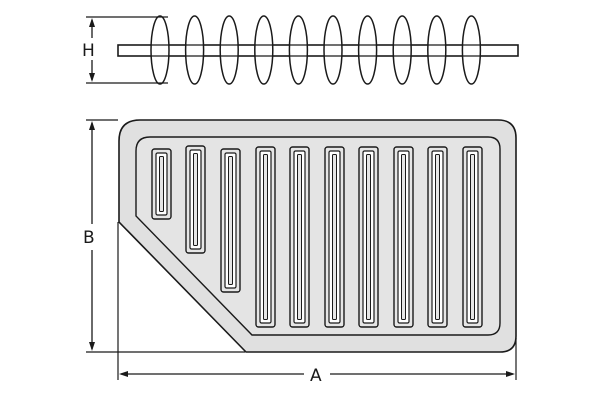 The height and width of the screenshot is (400, 600). I want to click on dim-a-arrow-right, so click(510, 374).